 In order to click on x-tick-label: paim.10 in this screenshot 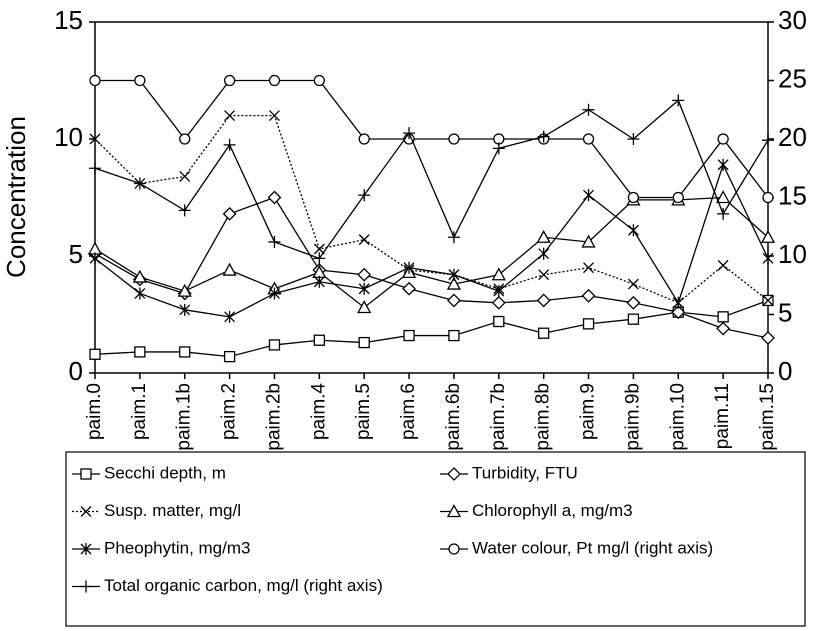, I will do `click(677, 417)`.